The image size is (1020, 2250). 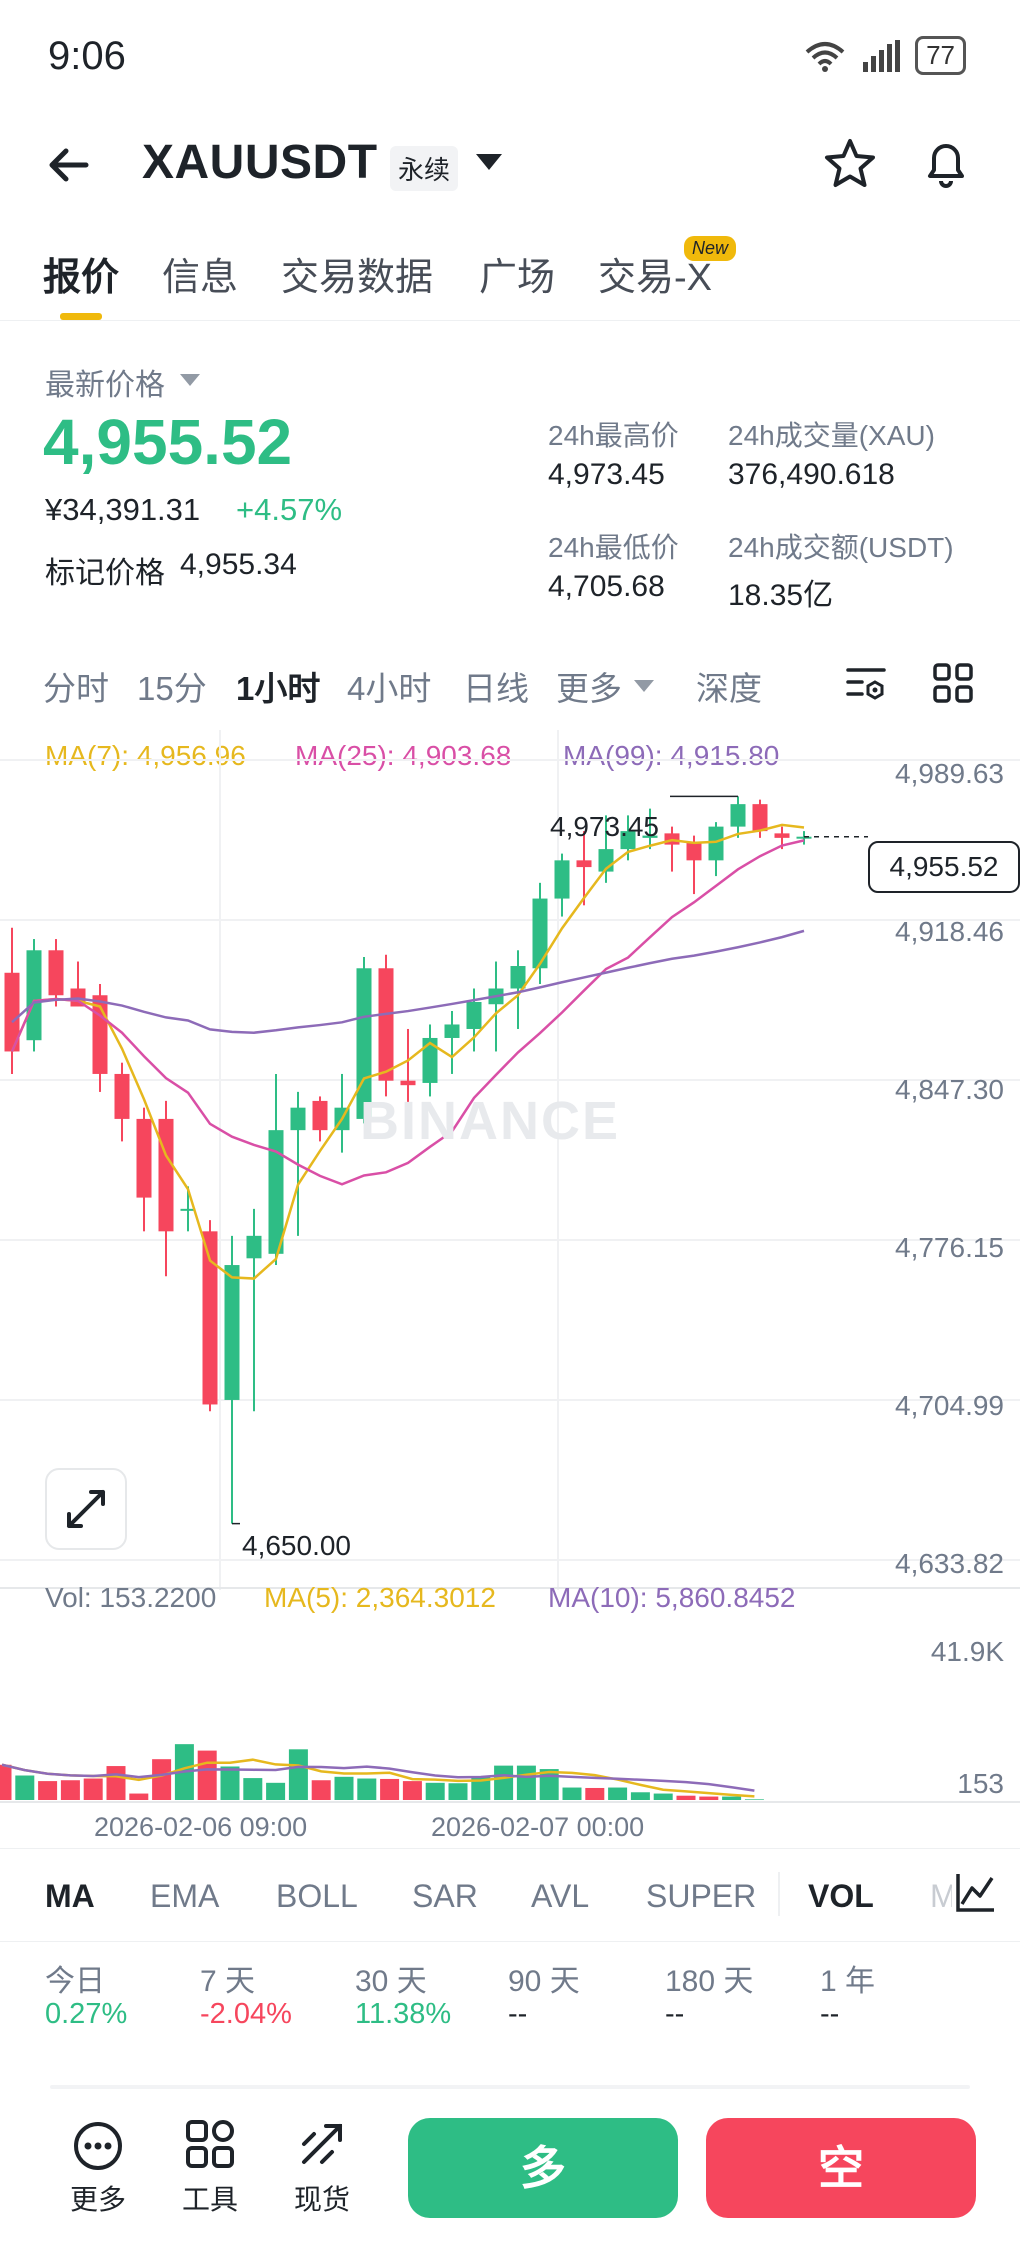 I want to click on tab-trading-data: 交易数据, so click(x=357, y=278).